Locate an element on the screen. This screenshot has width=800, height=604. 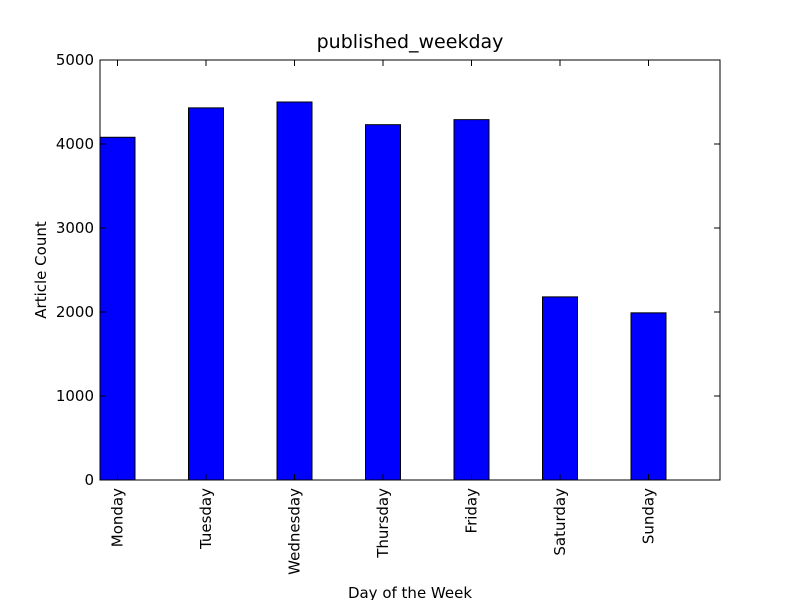
y-axis-label: Article Count is located at coordinates (41, 270).